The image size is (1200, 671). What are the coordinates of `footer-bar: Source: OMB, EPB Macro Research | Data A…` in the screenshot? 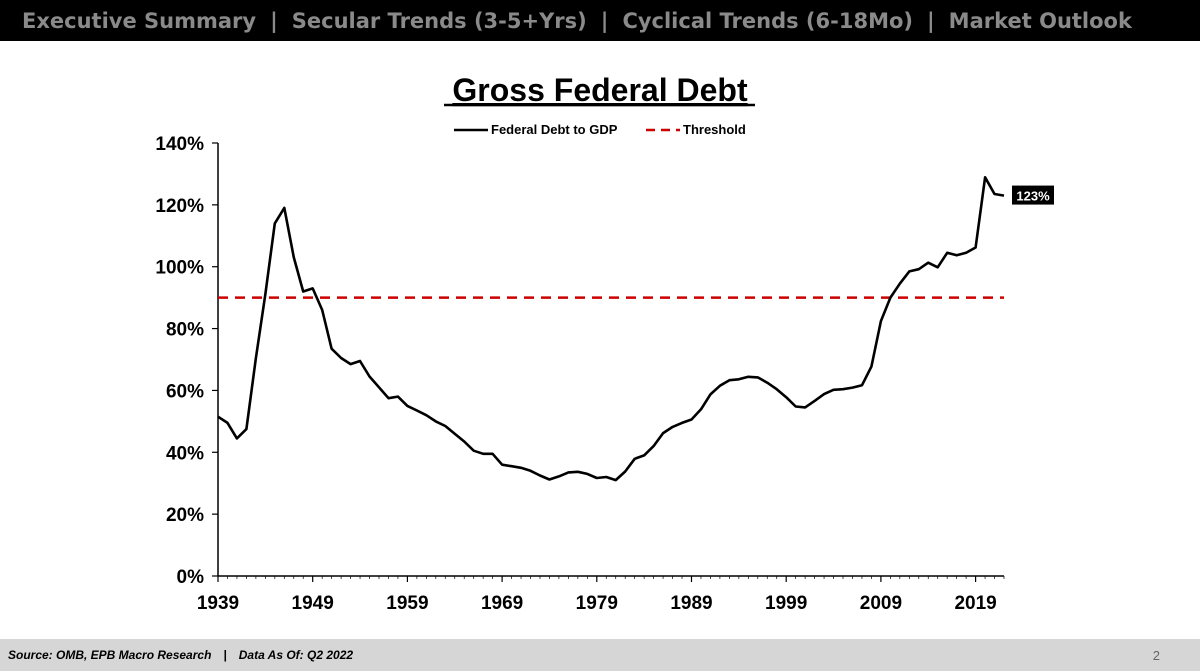 It's located at (600, 655).